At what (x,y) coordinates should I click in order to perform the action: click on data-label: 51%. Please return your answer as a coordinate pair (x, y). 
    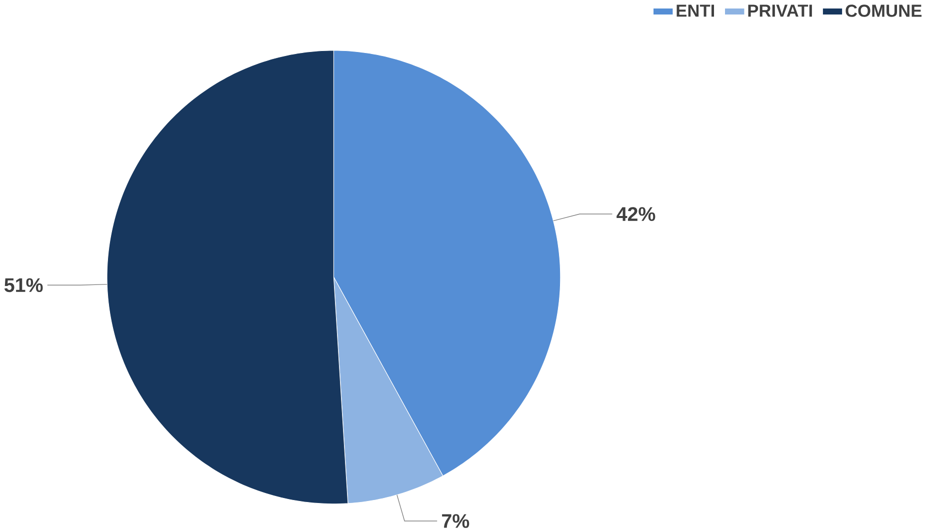
    Looking at the image, I should click on (23, 285).